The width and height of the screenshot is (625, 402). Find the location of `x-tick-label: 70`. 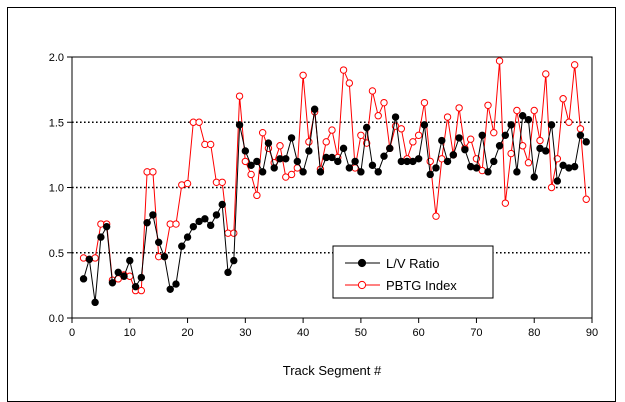

x-tick-label: 70 is located at coordinates (476, 333).